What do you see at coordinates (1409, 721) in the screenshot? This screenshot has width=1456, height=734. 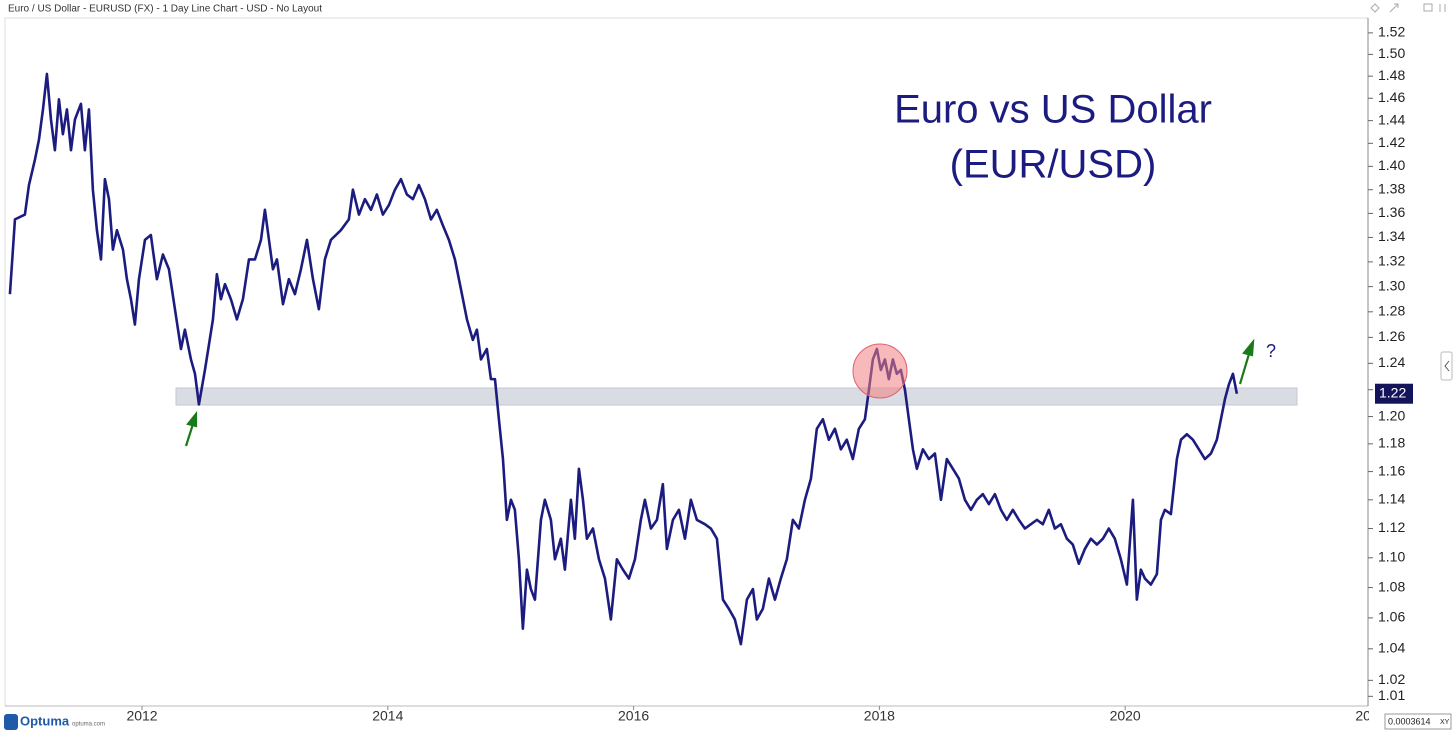 I see `status-value: 0.0003614` at bounding box center [1409, 721].